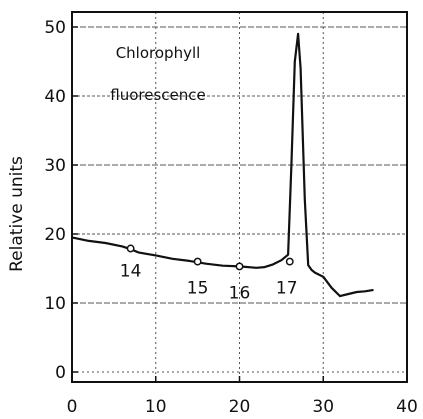 The width and height of the screenshot is (423, 419). I want to click on y-tick-label: 40, so click(55, 97).